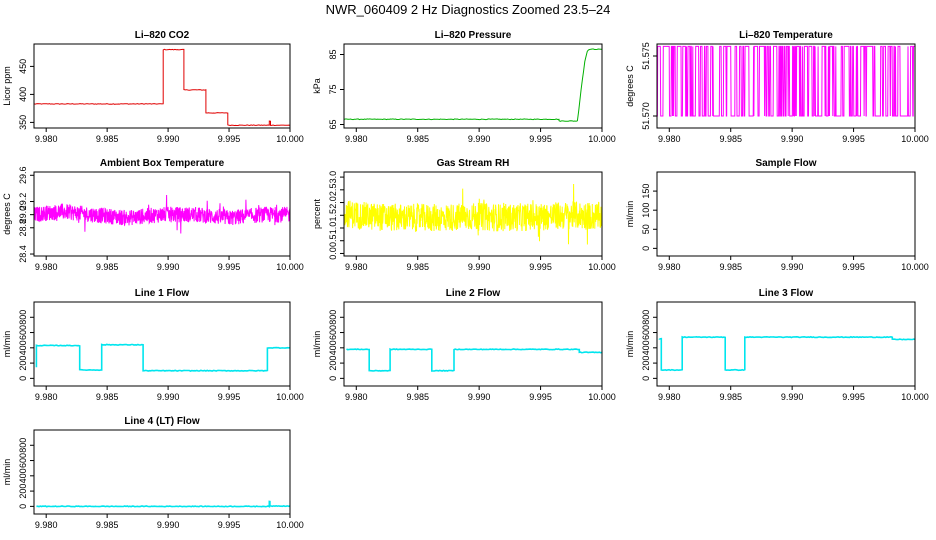 This screenshot has height=540, width=936. What do you see at coordinates (317, 86) in the screenshot?
I see `y-axis-label: kPa` at bounding box center [317, 86].